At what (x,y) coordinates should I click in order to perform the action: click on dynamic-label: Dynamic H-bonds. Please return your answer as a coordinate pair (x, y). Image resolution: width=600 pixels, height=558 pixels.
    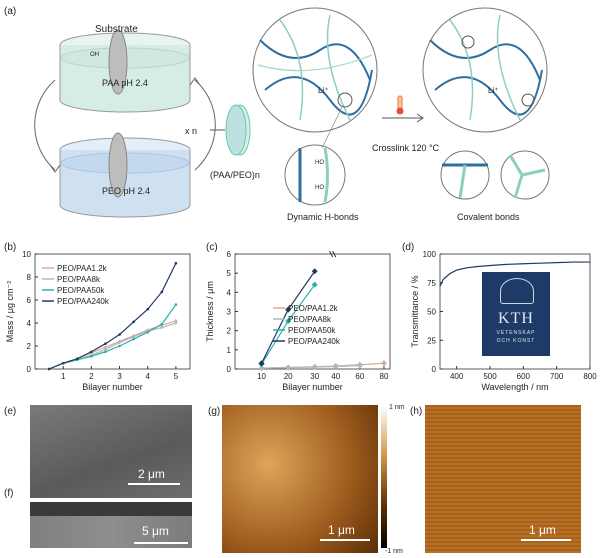
    Looking at the image, I should click on (323, 217).